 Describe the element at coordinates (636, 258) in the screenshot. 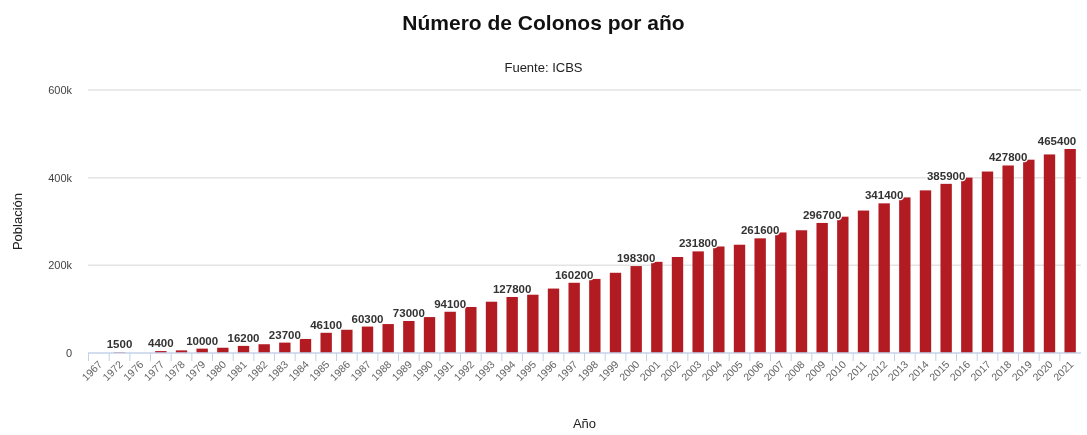

I see `data-label: 198300` at that location.